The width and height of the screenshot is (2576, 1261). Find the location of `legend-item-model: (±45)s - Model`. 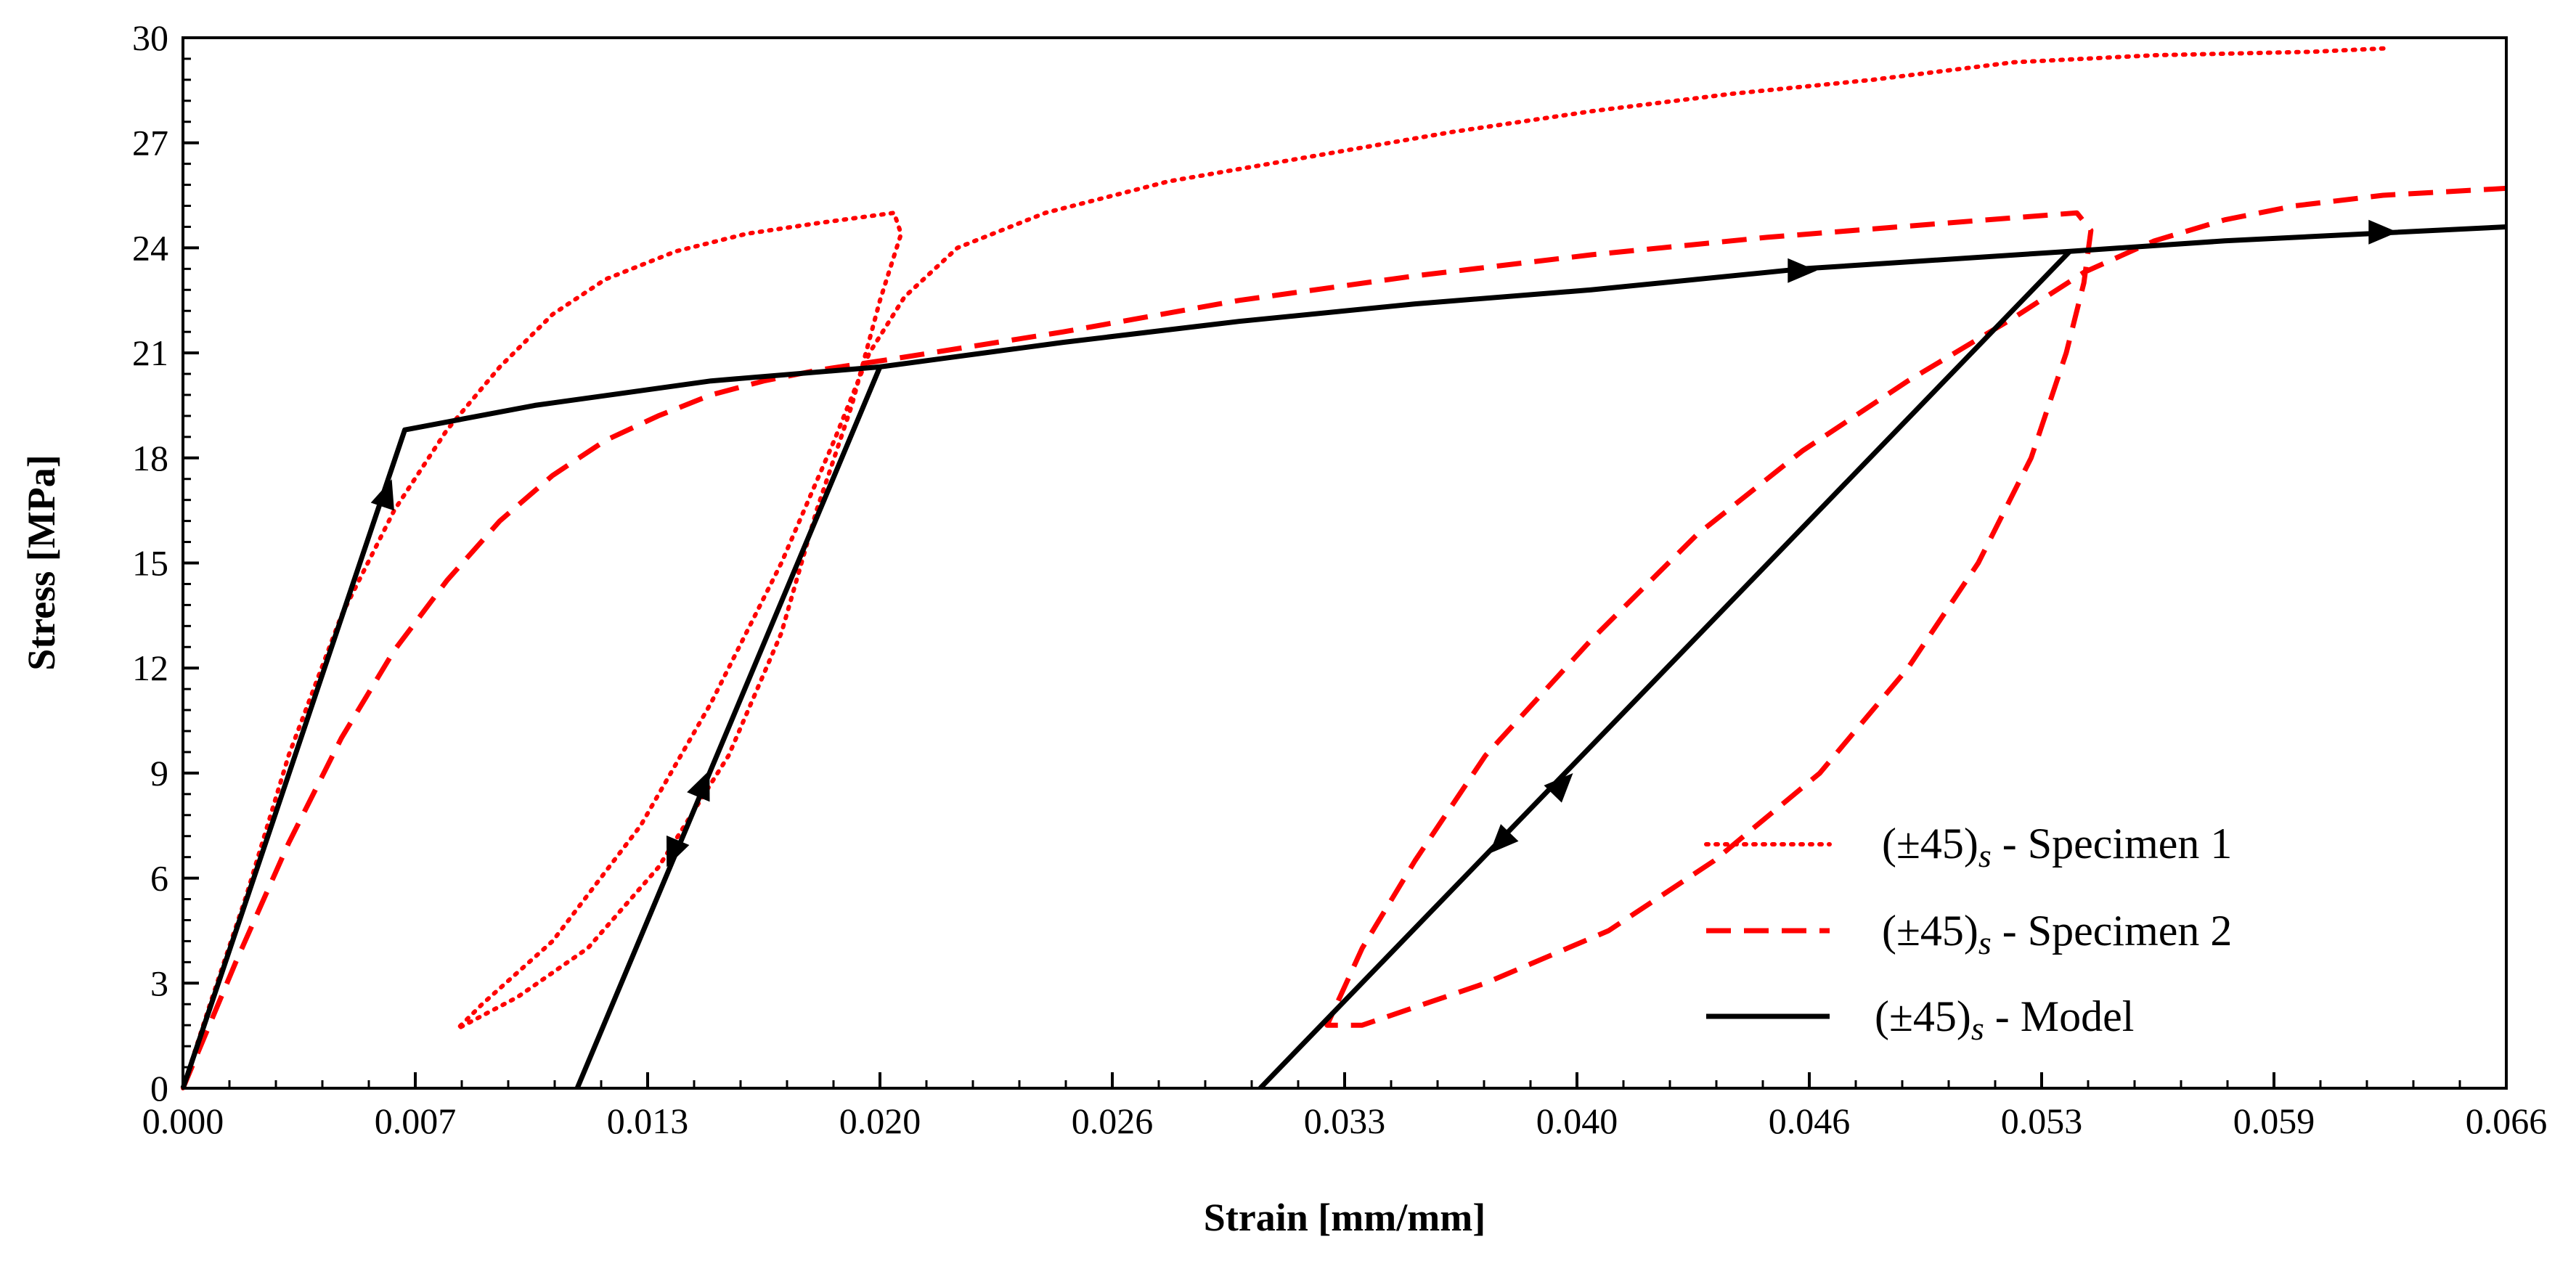

legend-item-model: (±45)s - Model is located at coordinates (1920, 1019).